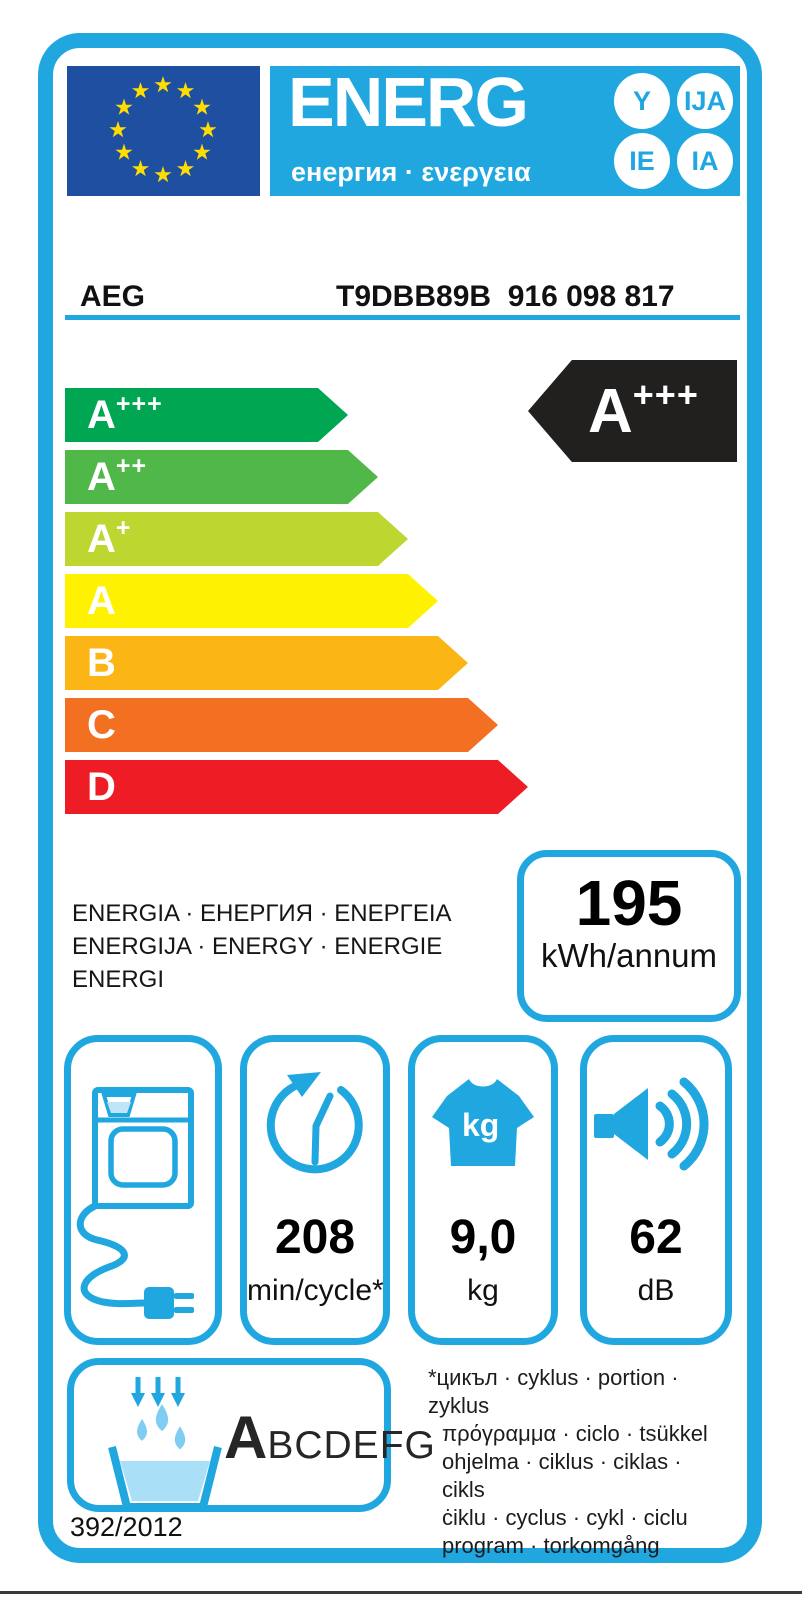 This screenshot has height=1603, width=802. I want to click on dryer-plug-icon, so click(135, 1203).